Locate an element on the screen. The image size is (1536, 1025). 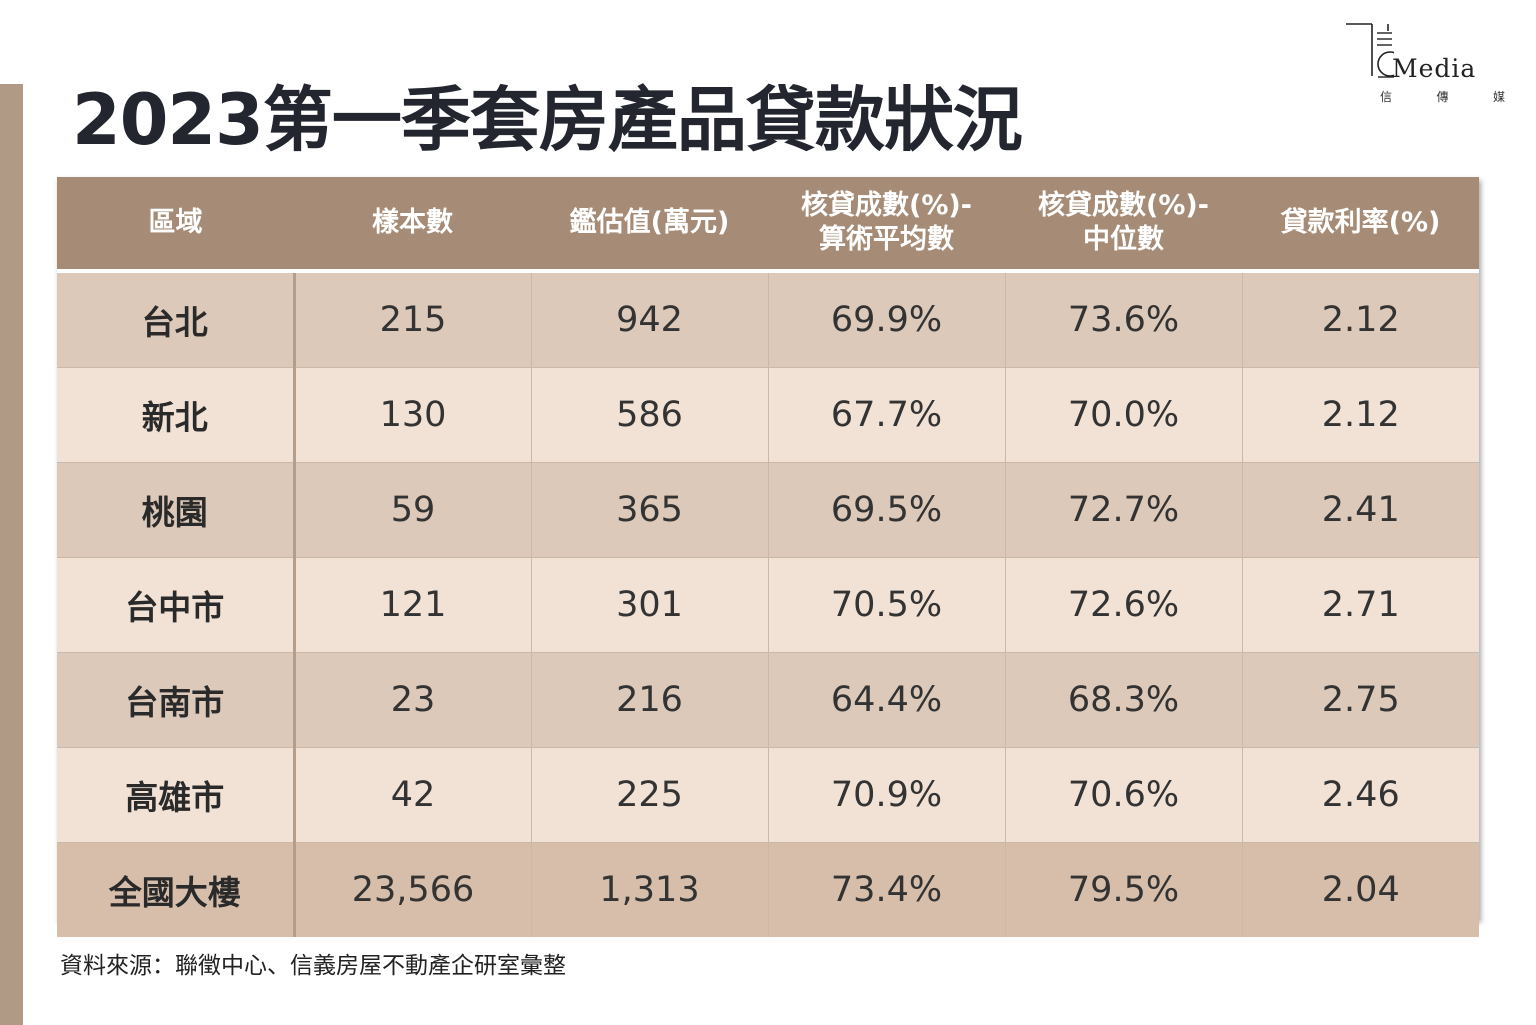
table-row: 桃園 59 365 69.5% 72.7% 2.41 is located at coordinates (768, 510).